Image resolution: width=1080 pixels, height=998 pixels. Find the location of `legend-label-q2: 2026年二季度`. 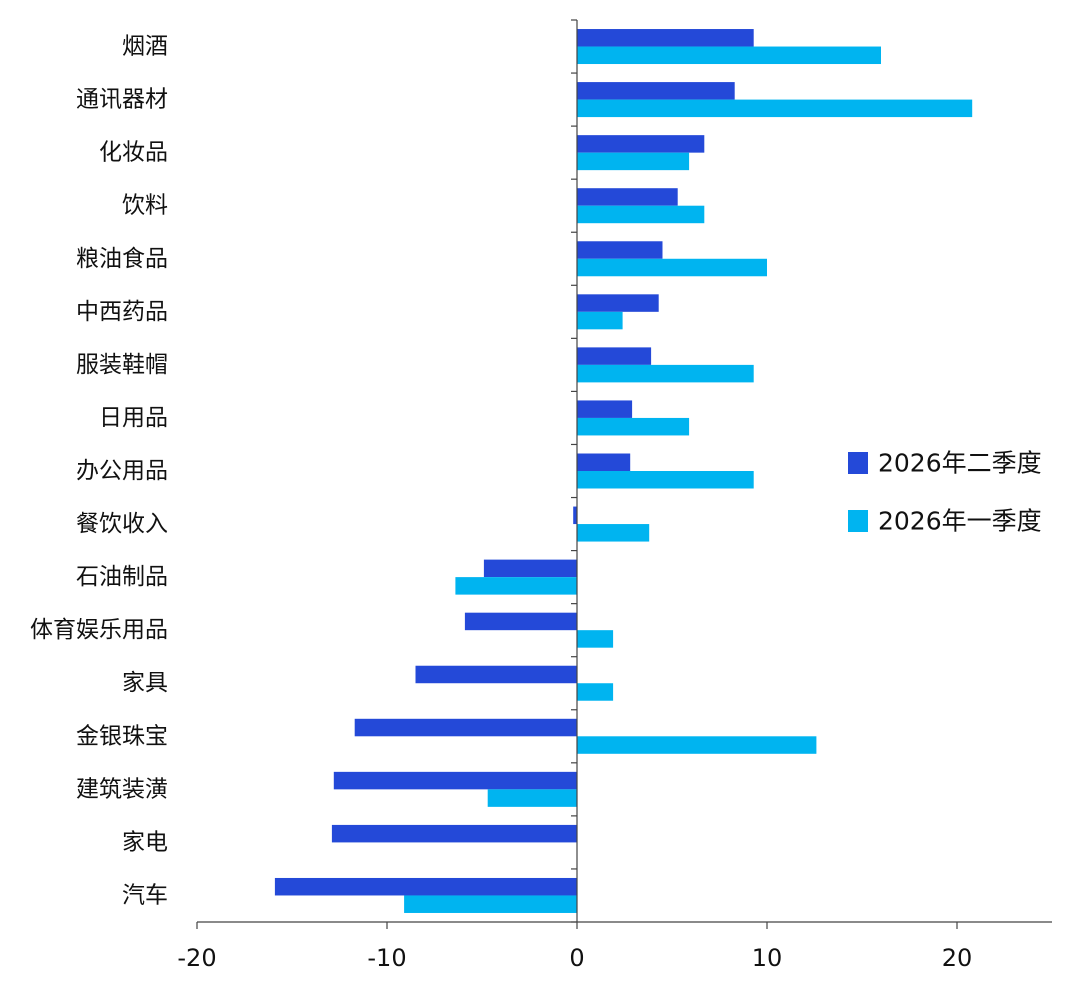

legend-label-q2: 2026年二季度 is located at coordinates (960, 463).